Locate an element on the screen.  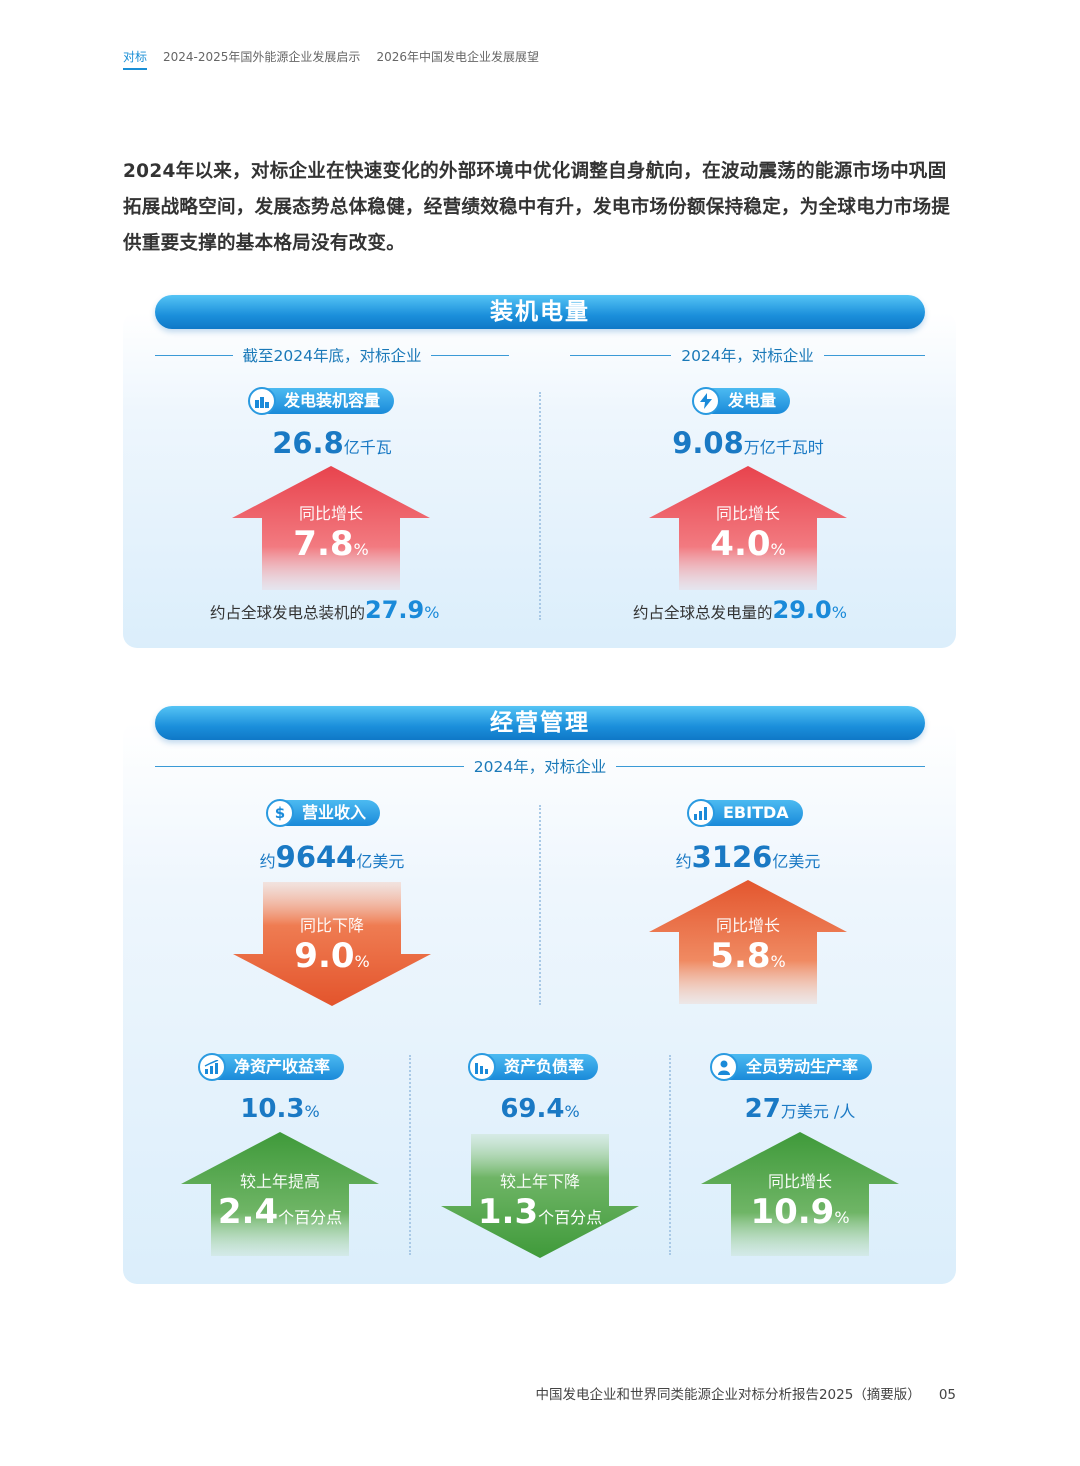
capacity-right-subhead: 2024年，对标企业 is located at coordinates (748, 355).